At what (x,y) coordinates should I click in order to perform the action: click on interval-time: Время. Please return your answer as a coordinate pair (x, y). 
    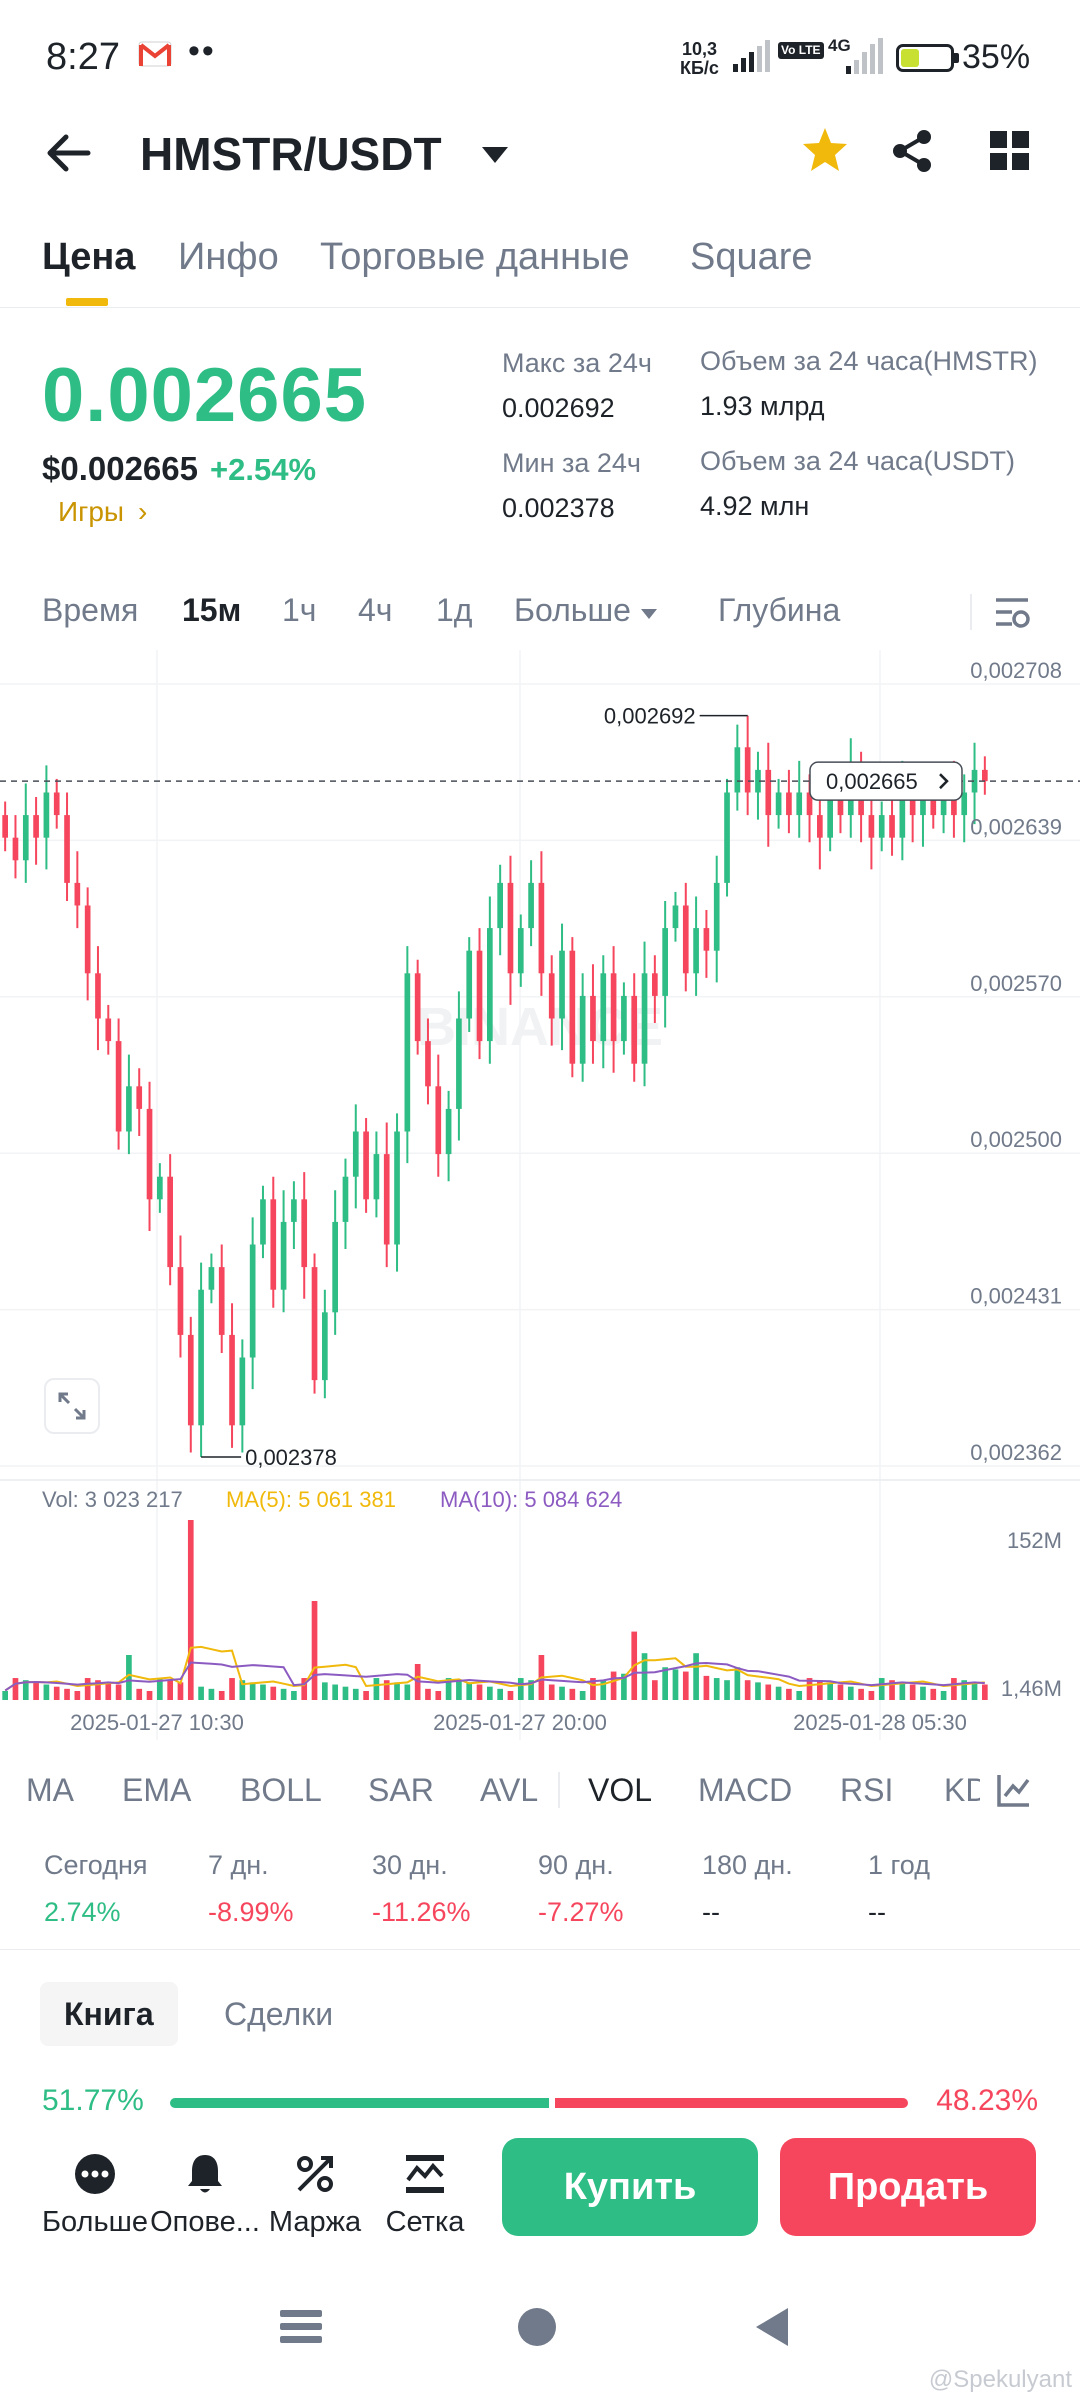
    Looking at the image, I should click on (90, 610).